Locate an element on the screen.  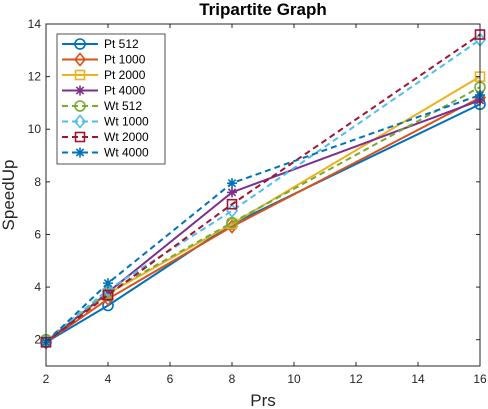
legend-item-wt-4000: Wt 4000 is located at coordinates (105, 153).